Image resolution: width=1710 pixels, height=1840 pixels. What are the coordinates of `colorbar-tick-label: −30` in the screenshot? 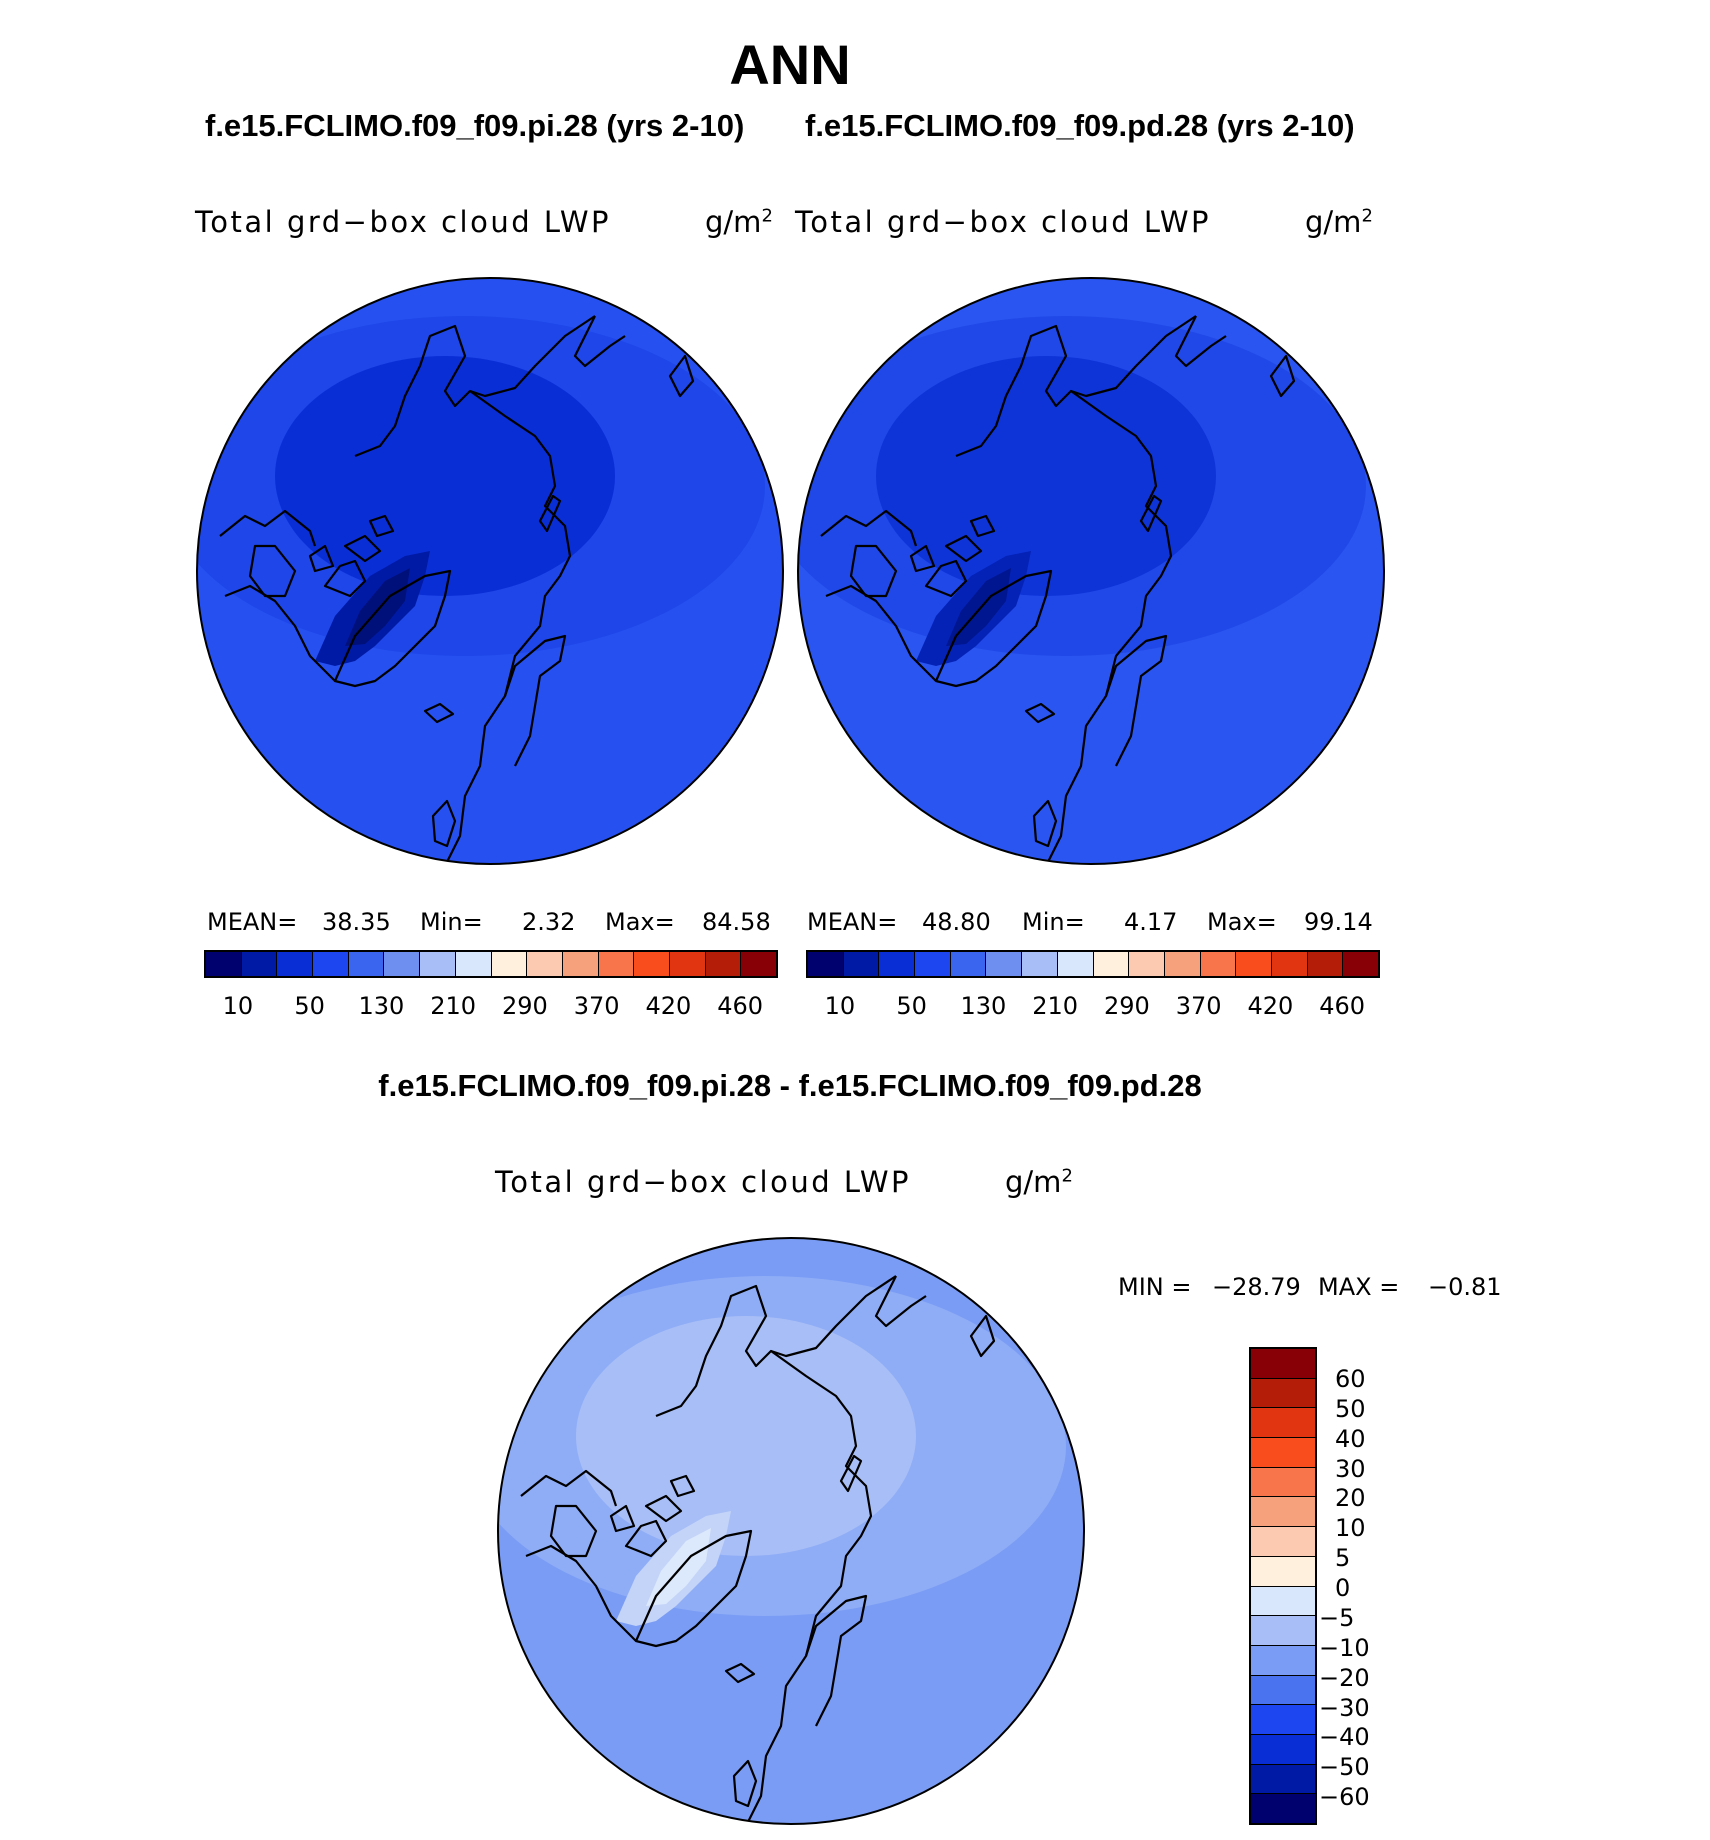 It's located at (1344, 1707).